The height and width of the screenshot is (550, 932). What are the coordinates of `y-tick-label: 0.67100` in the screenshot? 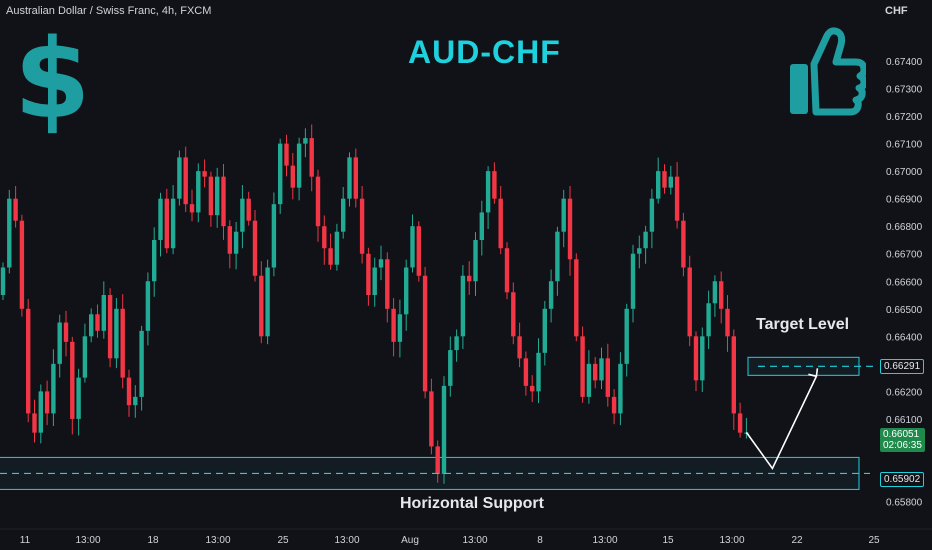 It's located at (904, 145).